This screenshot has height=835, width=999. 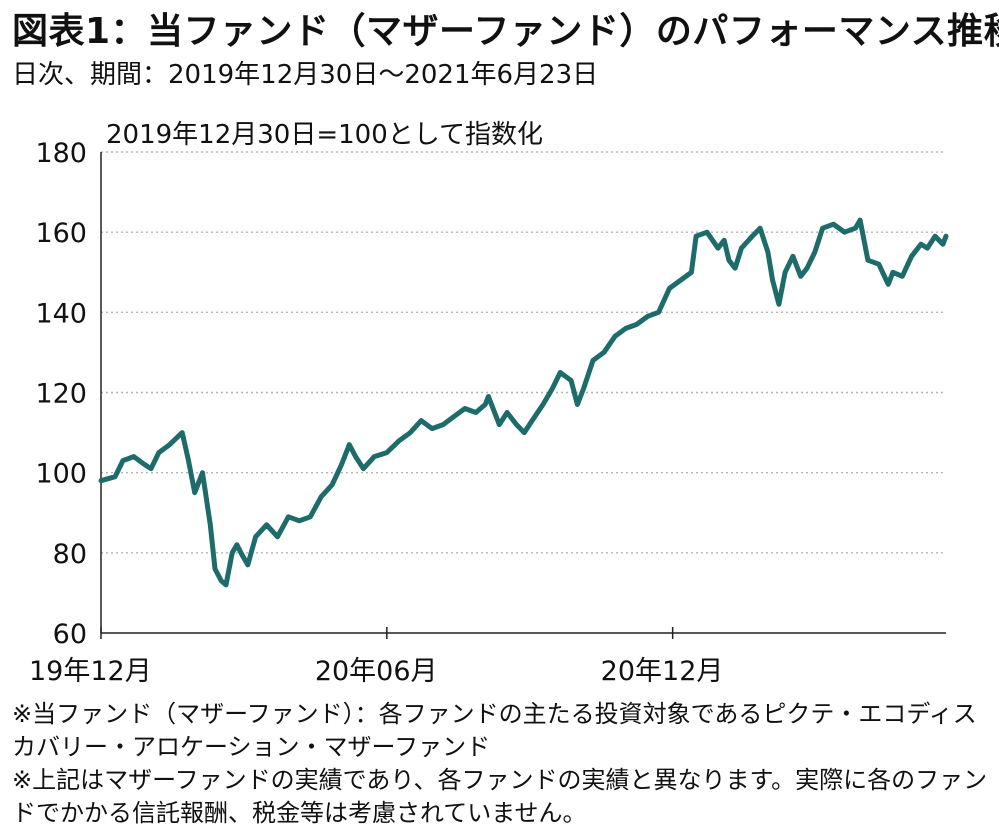 What do you see at coordinates (305, 75) in the screenshot?
I see `page-subtitle: 日次、期間：2019年12月30日～2021年6月23日` at bounding box center [305, 75].